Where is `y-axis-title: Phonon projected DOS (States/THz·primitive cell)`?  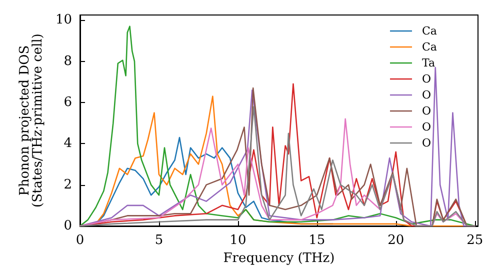 y-axis-title: Phonon projected DOS (States/THz·primitive cell) is located at coordinates (32, 120).